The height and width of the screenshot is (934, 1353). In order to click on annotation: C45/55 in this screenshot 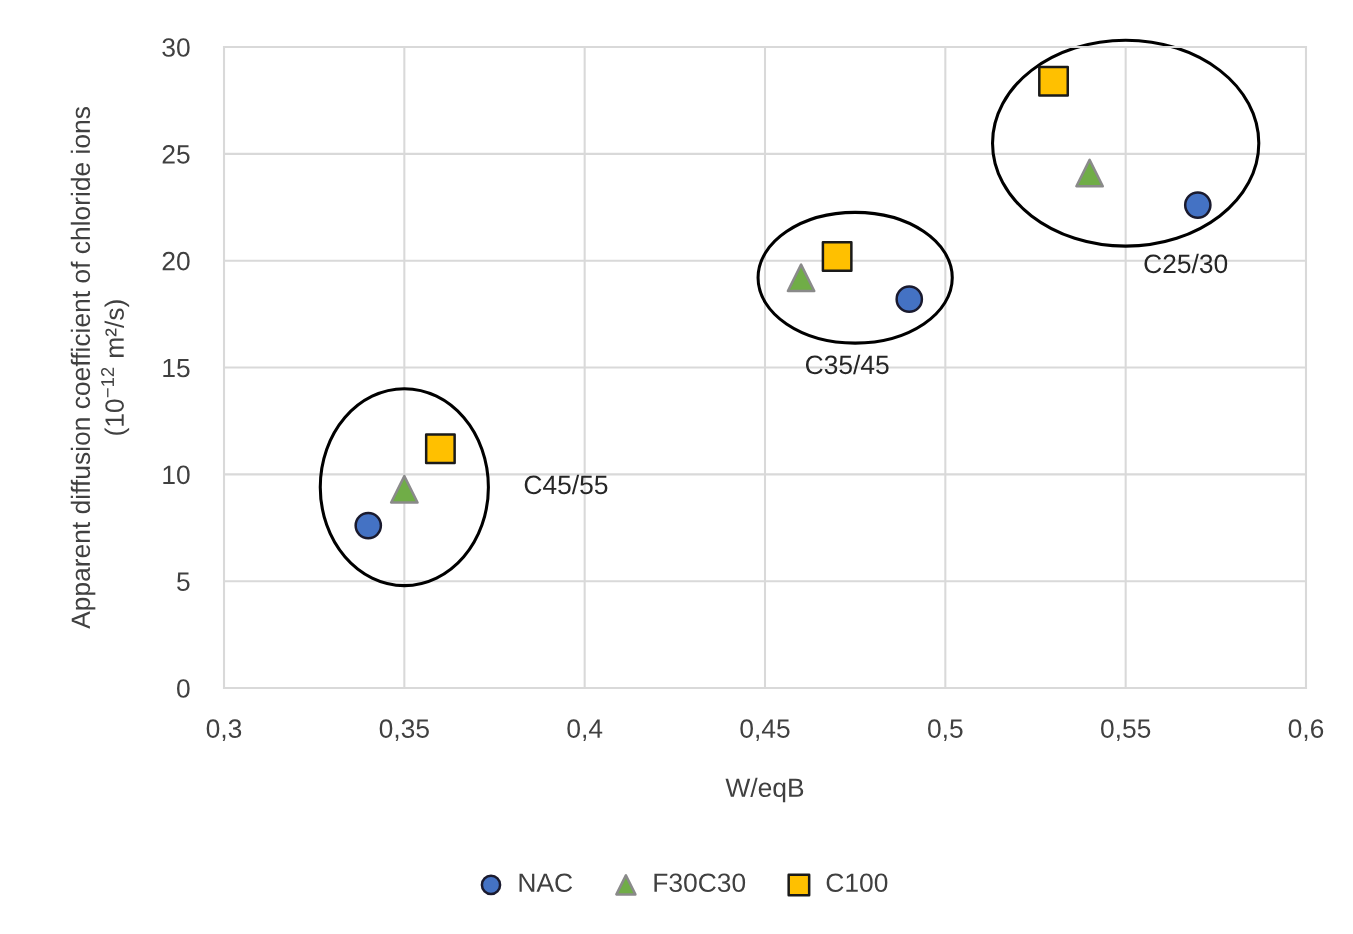, I will do `click(566, 484)`.